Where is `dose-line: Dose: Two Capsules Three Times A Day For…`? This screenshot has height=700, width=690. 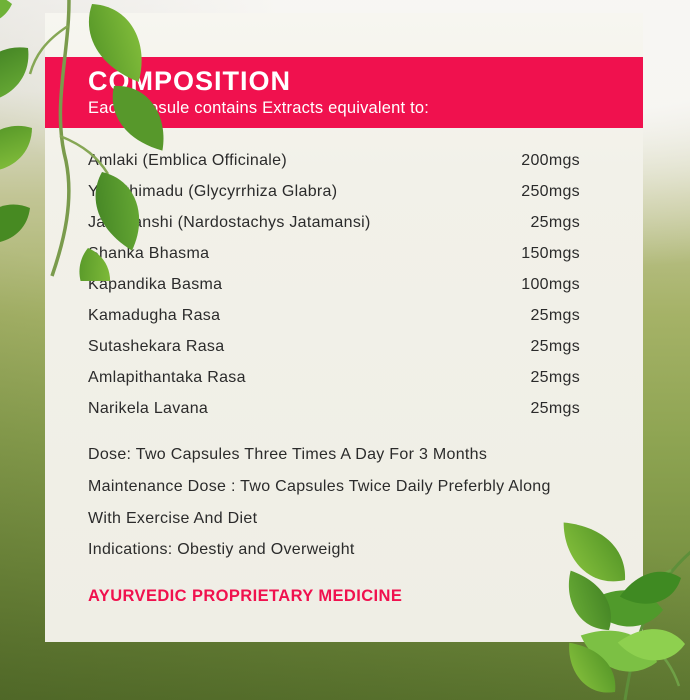
dose-line: Dose: Two Capsules Three Times A Day For… is located at coordinates (288, 454).